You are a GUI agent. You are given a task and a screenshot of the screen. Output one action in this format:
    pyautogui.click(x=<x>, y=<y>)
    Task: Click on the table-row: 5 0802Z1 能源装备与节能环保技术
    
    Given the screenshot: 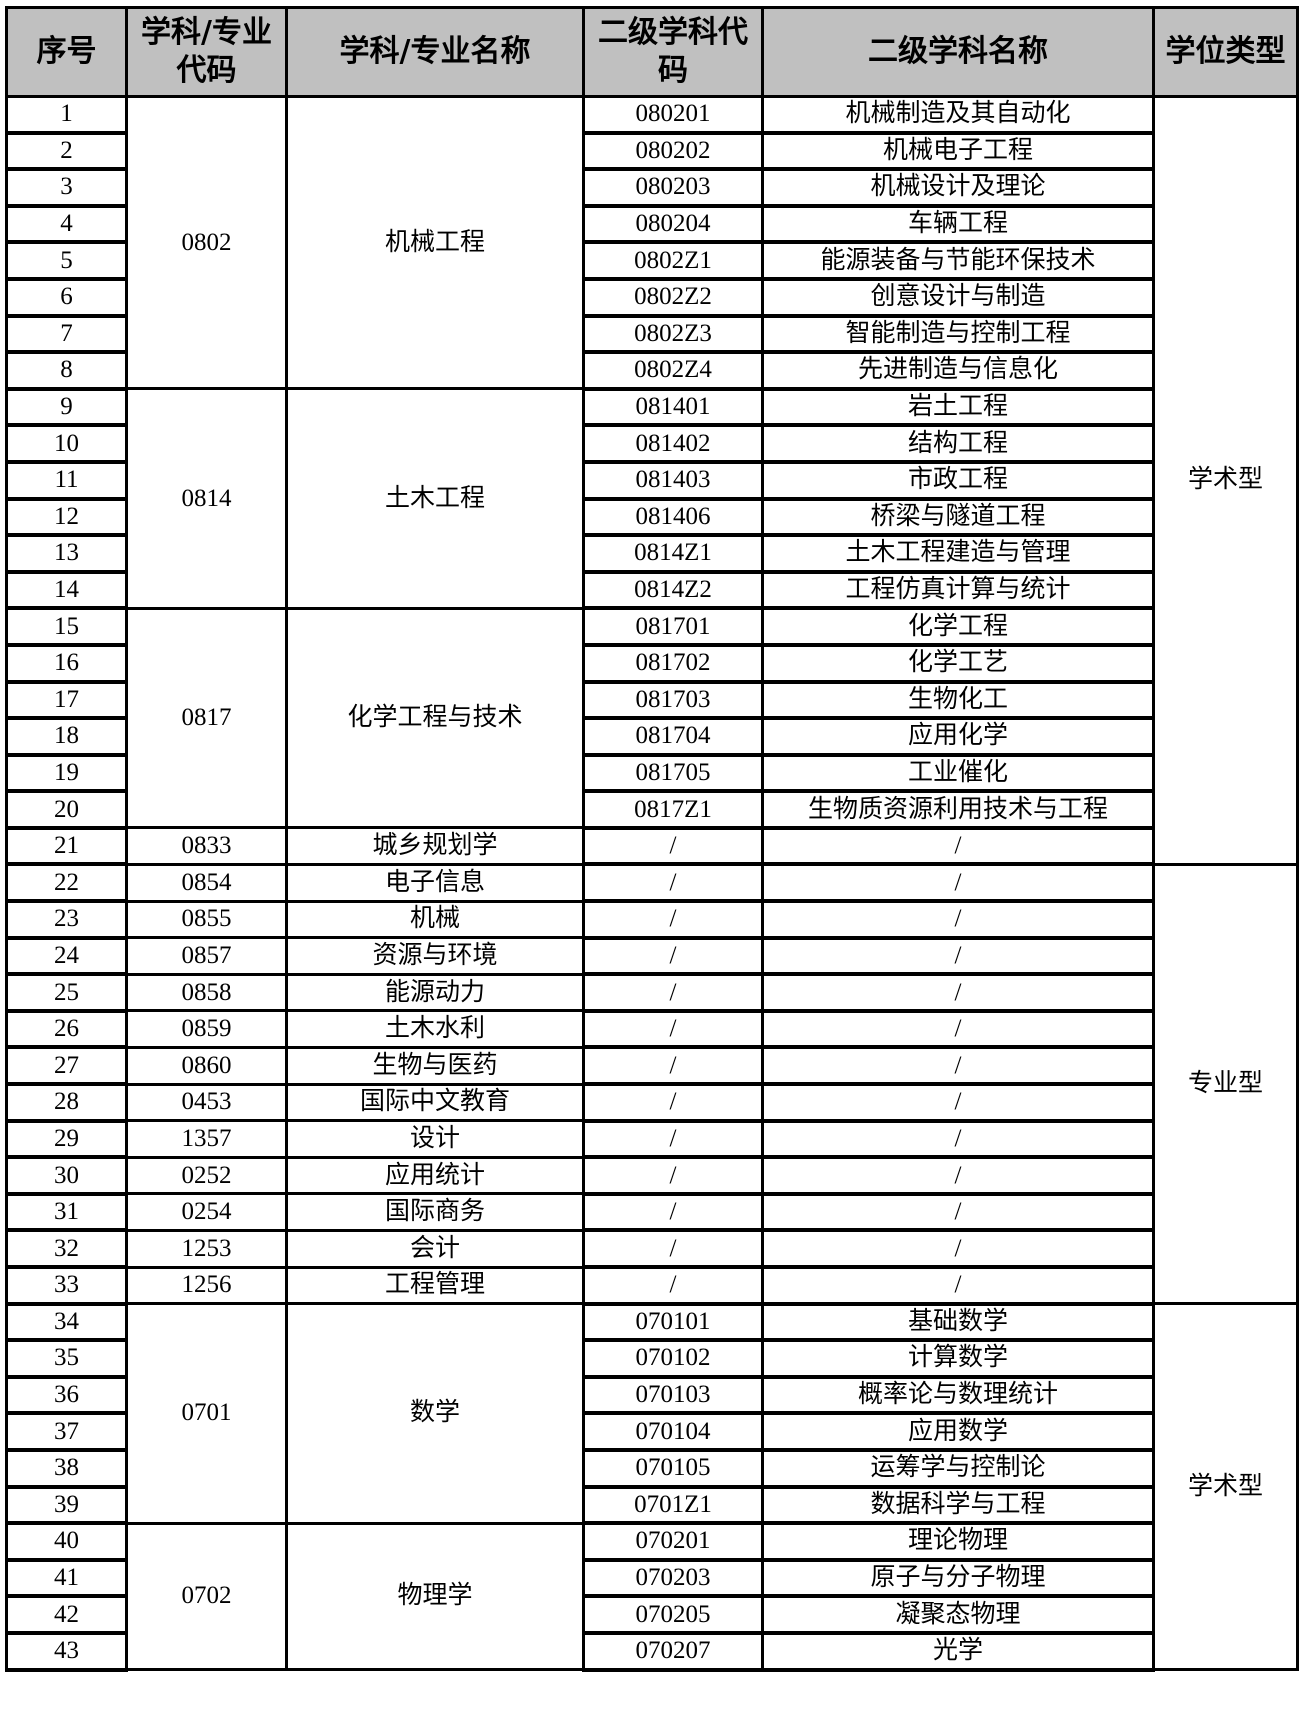 What is the action you would take?
    pyautogui.click(x=651, y=260)
    